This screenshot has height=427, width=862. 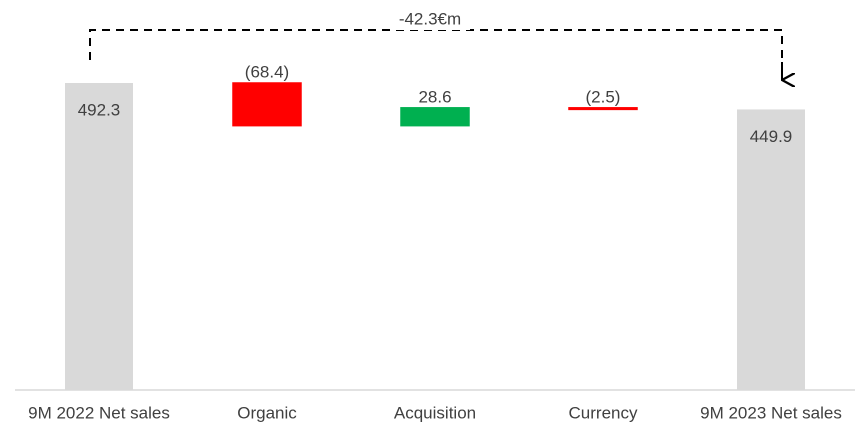 I want to click on annotation: -42.3€m, so click(x=430, y=18).